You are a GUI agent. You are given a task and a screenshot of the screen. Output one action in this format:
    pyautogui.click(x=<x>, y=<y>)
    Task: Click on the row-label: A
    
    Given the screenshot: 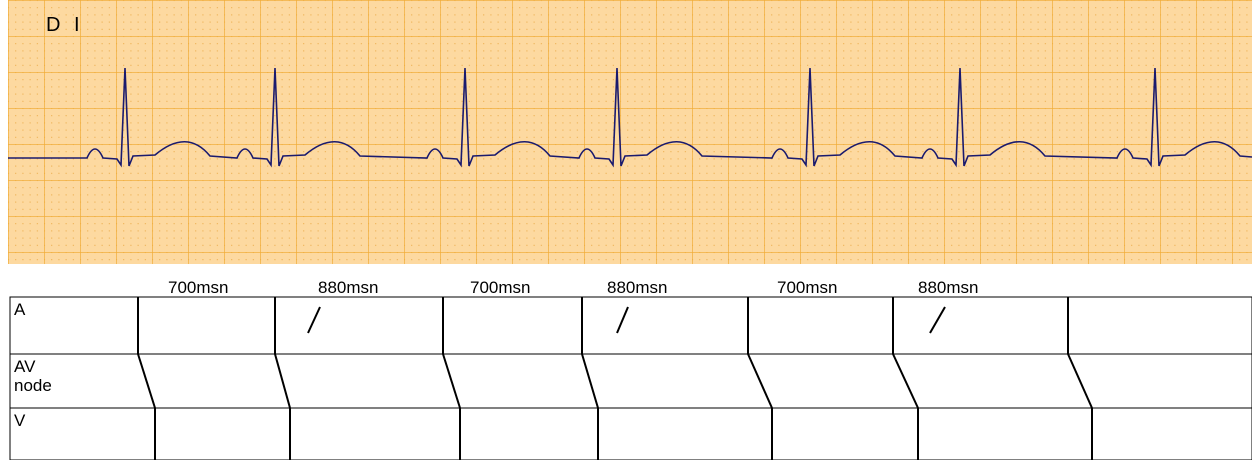 What is the action you would take?
    pyautogui.click(x=20, y=309)
    